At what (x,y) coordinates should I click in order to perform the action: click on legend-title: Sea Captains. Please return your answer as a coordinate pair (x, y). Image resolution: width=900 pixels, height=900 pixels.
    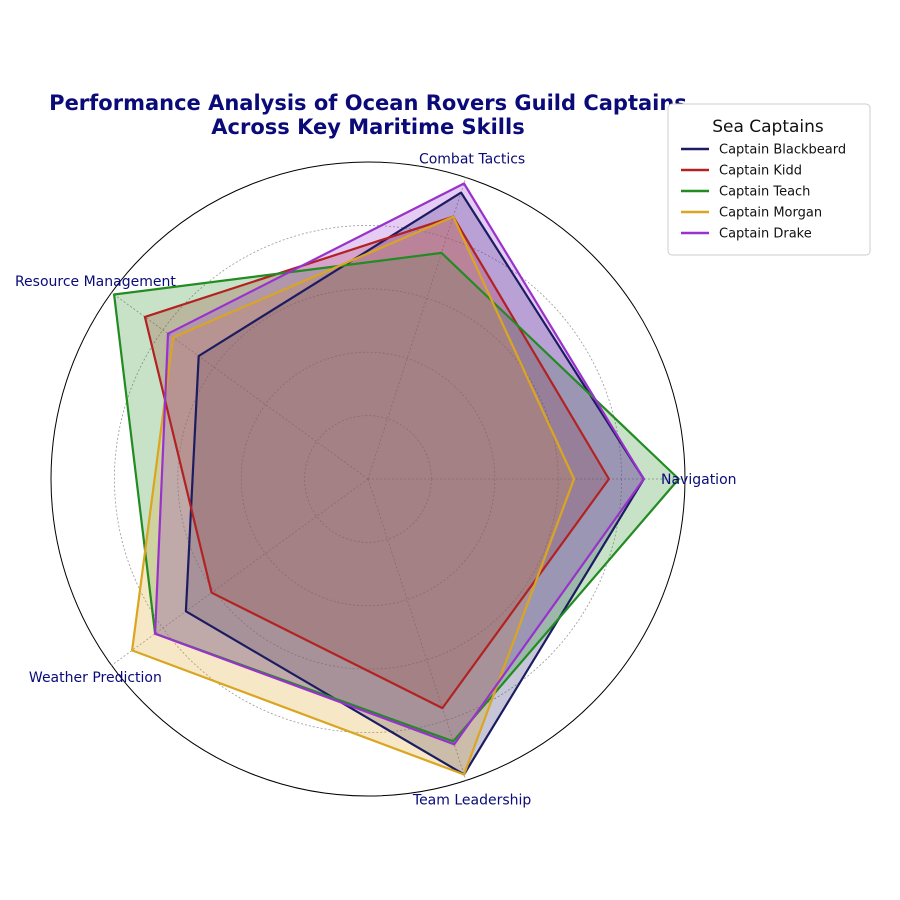
    Looking at the image, I should click on (768, 127).